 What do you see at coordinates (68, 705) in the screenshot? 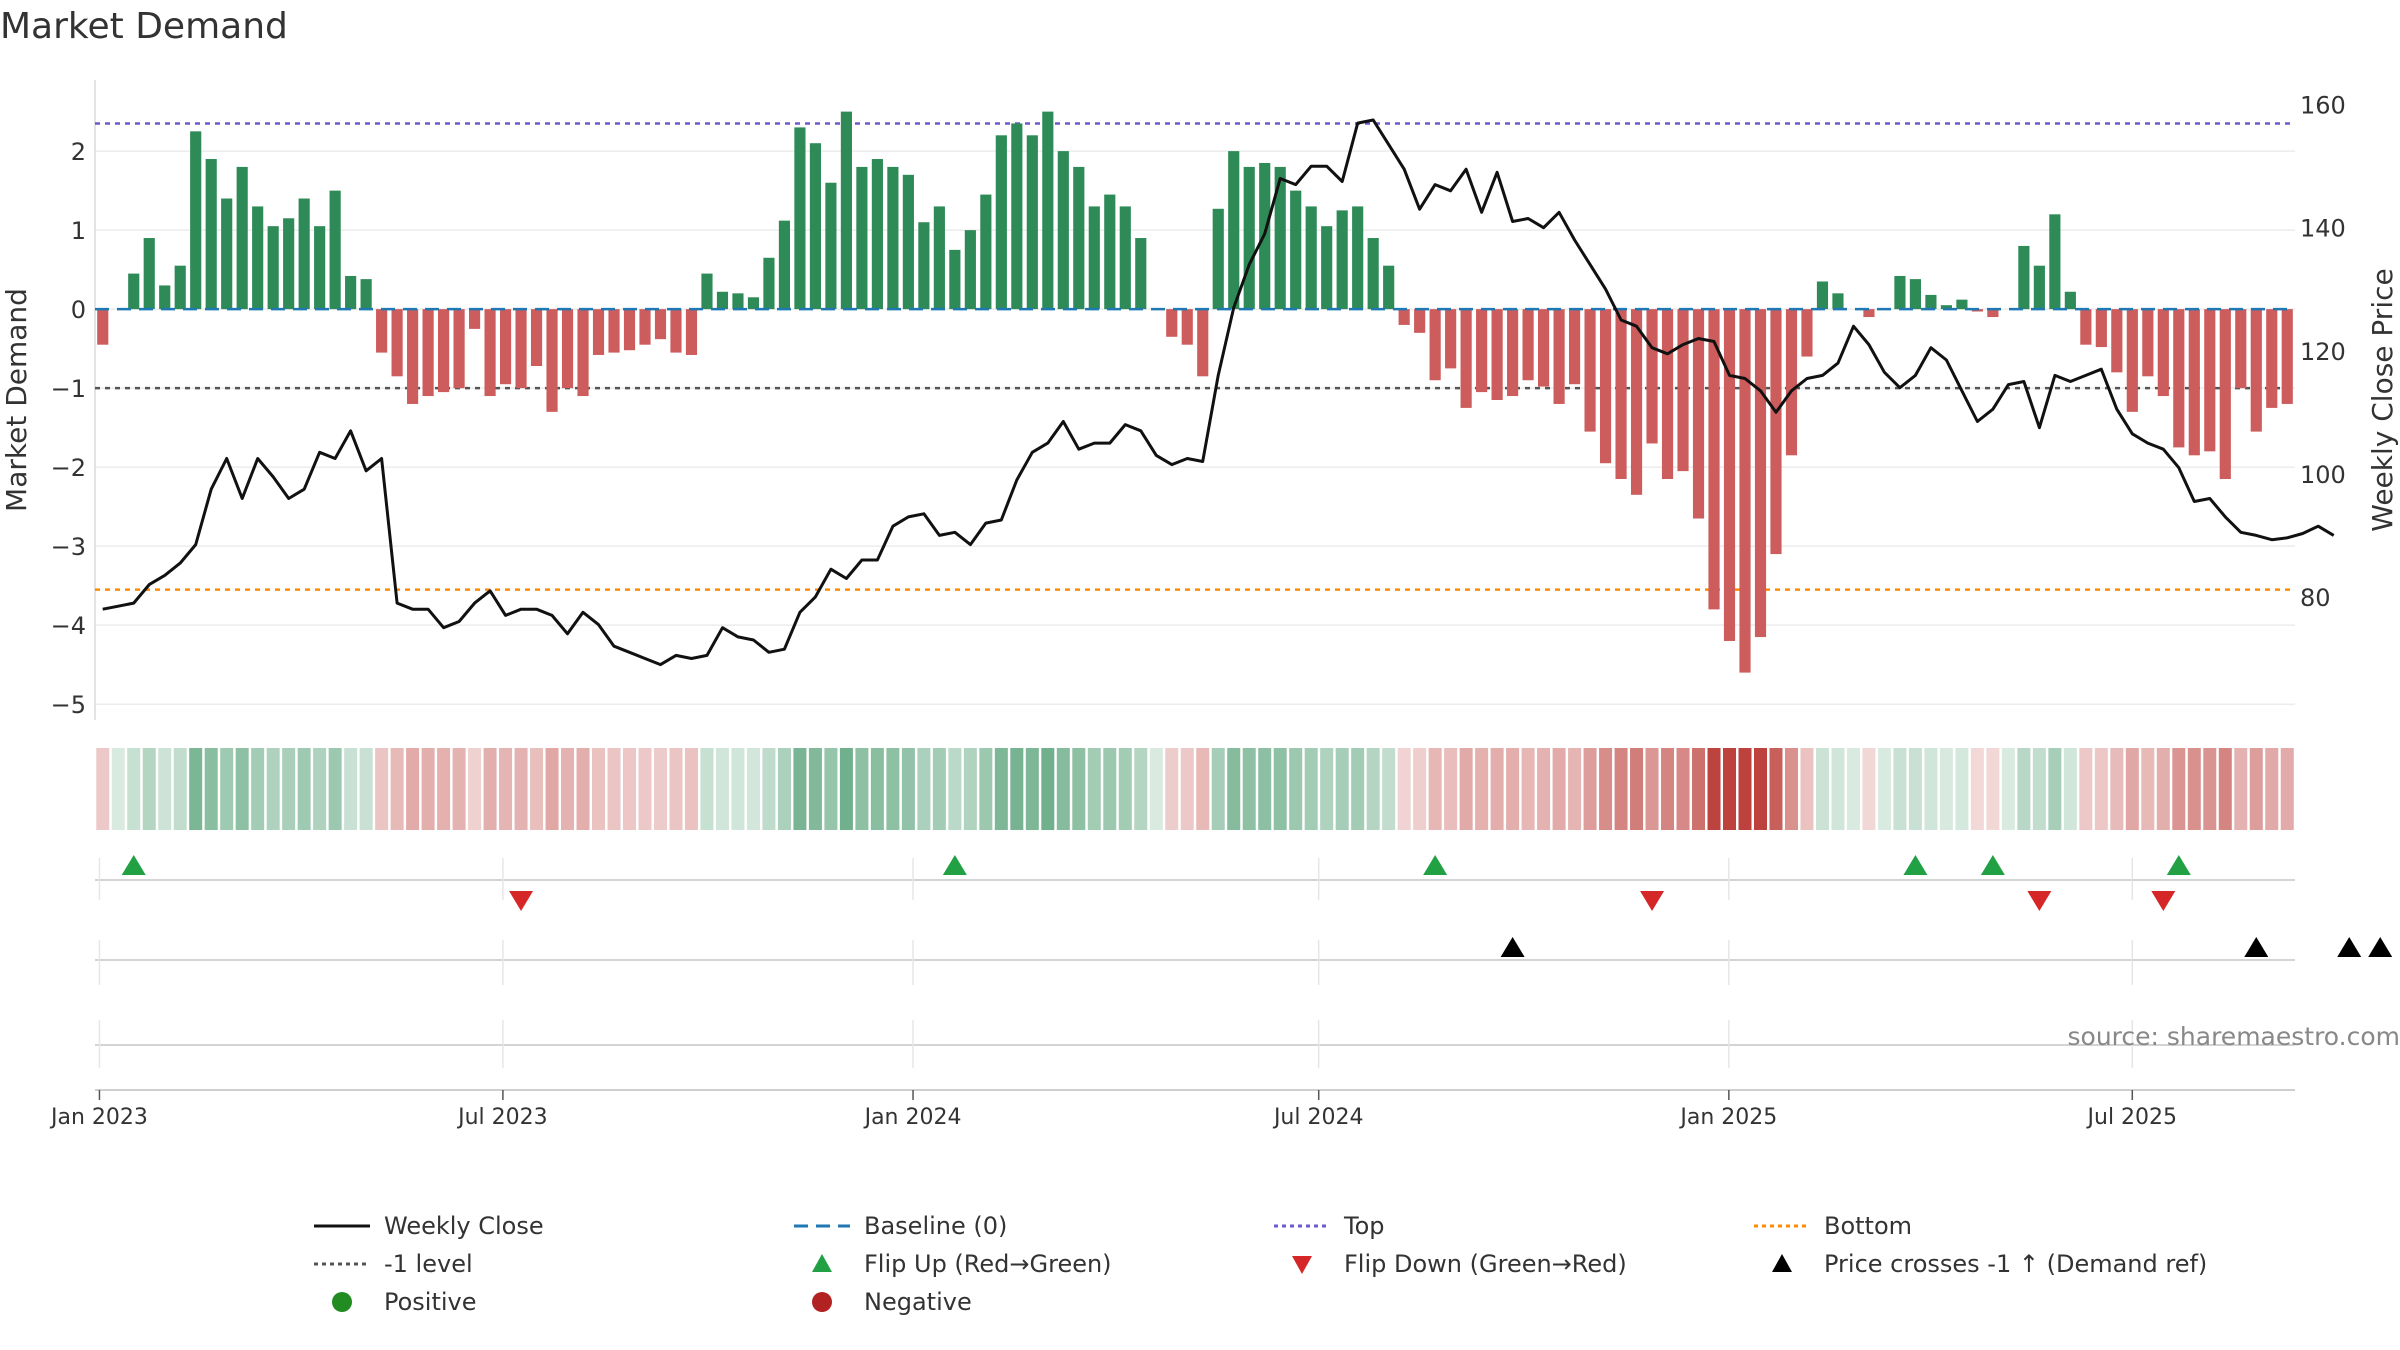
I see `y-tick-label: −5` at bounding box center [68, 705].